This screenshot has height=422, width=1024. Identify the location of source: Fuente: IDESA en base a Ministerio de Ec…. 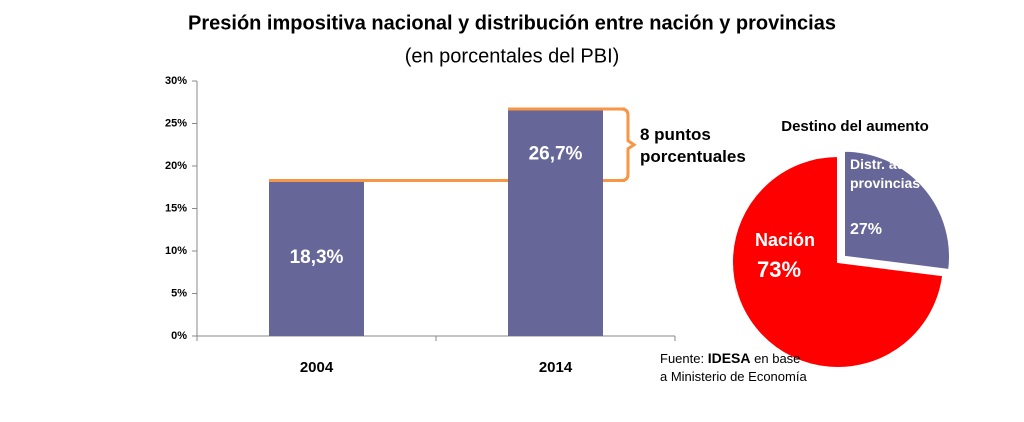
(735, 367).